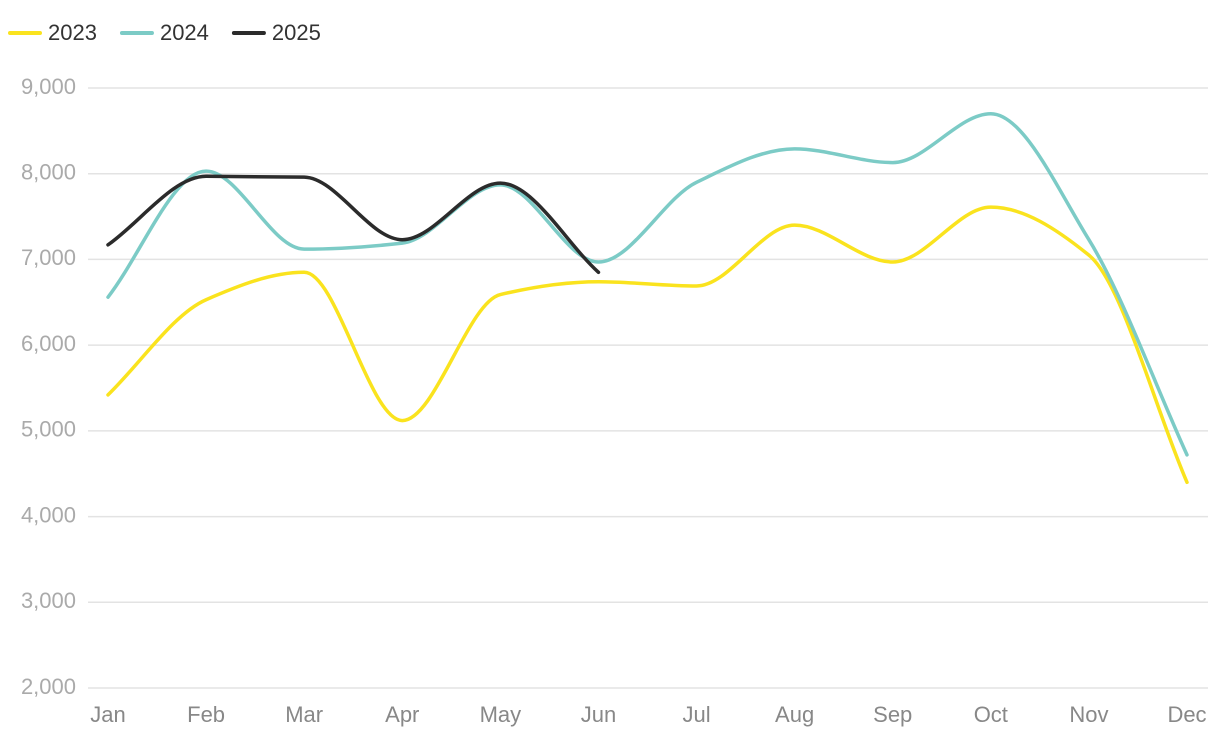 This screenshot has height=744, width=1220. What do you see at coordinates (501, 714) in the screenshot?
I see `x-tick-label: May` at bounding box center [501, 714].